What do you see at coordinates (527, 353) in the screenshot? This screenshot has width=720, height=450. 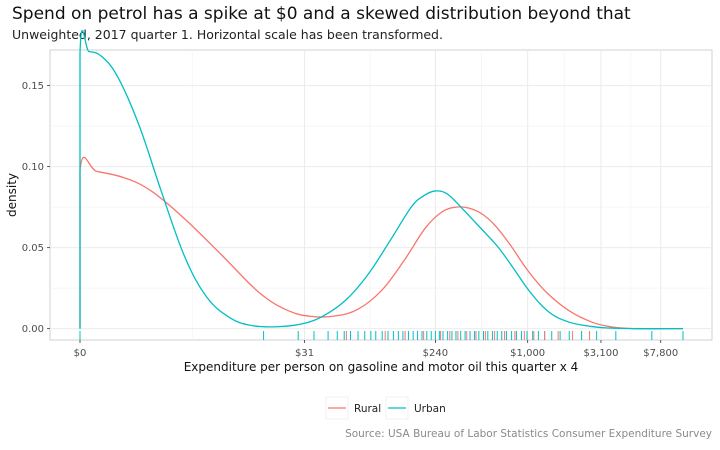 I see `x-tick-label: $1,000` at bounding box center [527, 353].